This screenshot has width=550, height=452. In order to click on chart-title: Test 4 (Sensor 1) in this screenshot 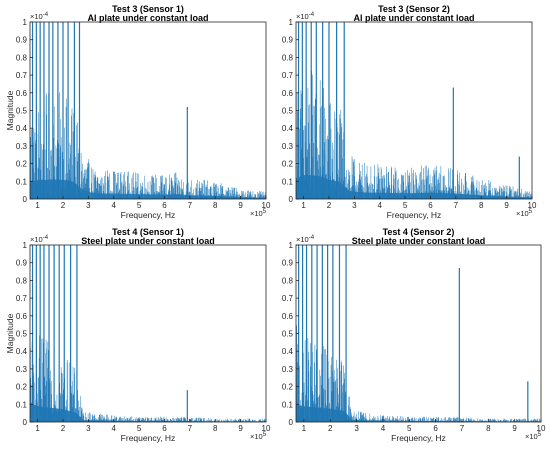, I will do `click(148, 232)`.